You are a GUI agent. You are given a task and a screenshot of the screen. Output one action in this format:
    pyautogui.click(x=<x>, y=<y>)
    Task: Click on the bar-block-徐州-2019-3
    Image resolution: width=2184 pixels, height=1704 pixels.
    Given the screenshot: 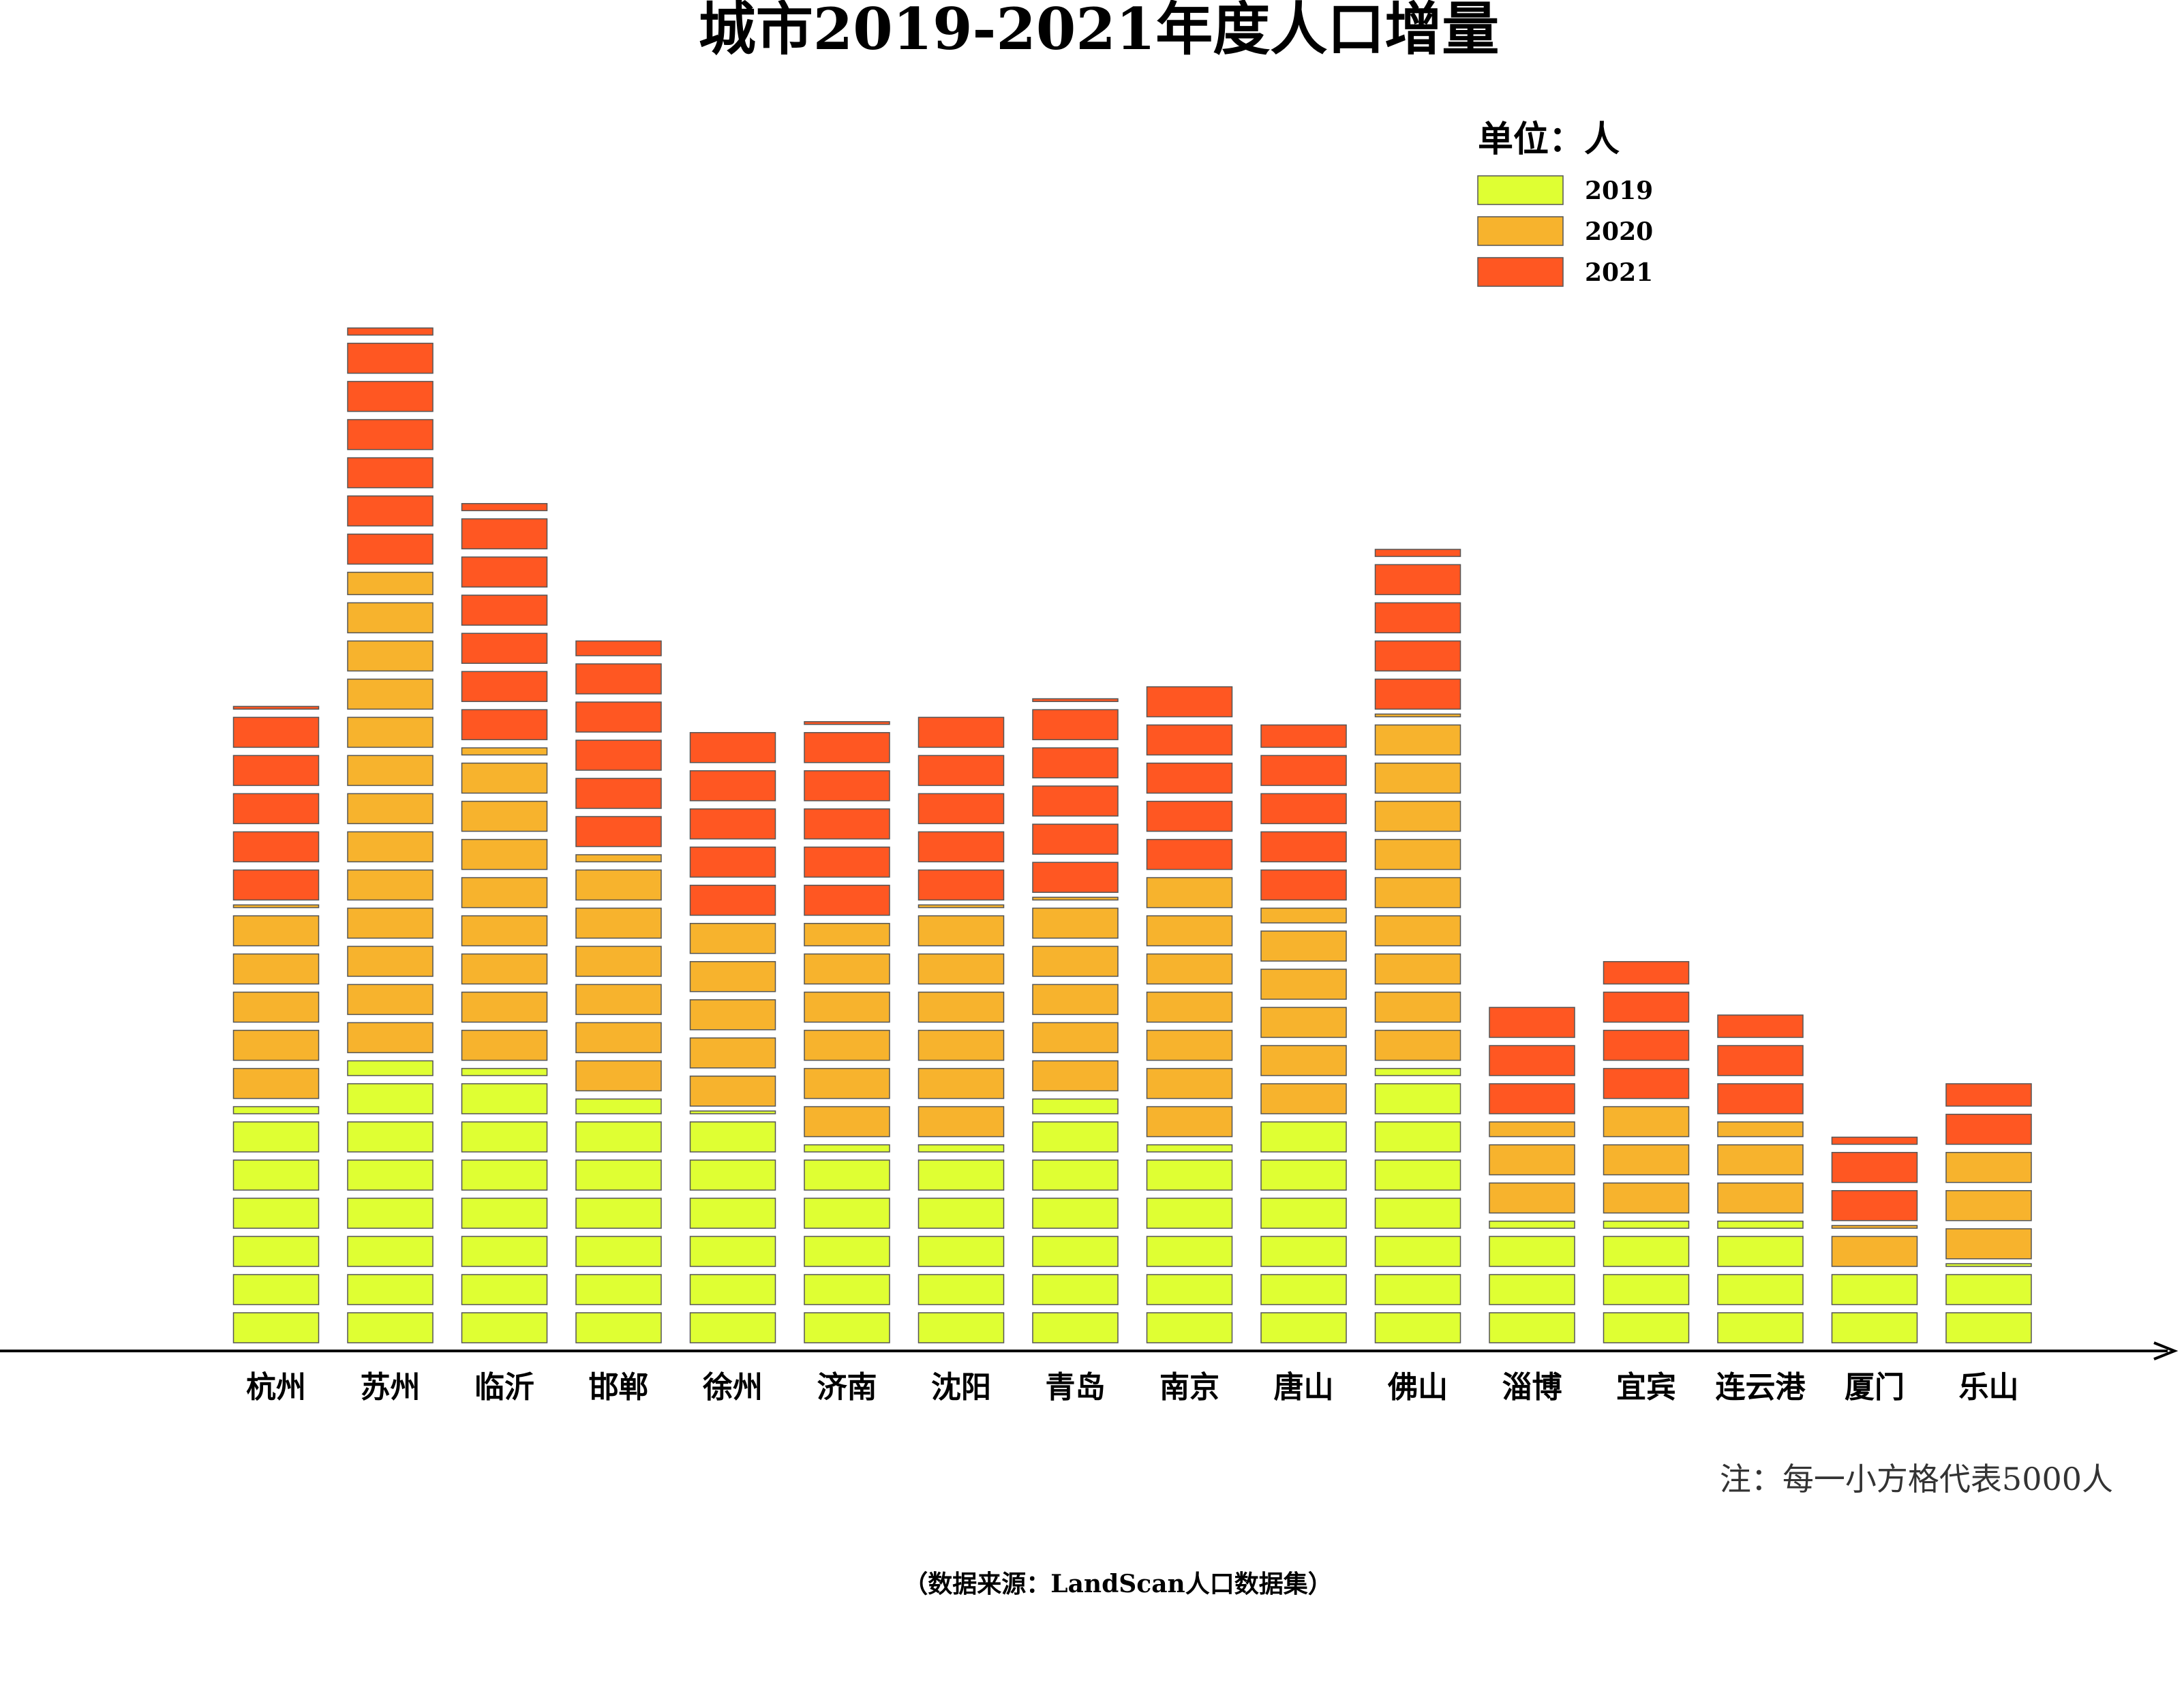 What is the action you would take?
    pyautogui.click(x=732, y=1213)
    